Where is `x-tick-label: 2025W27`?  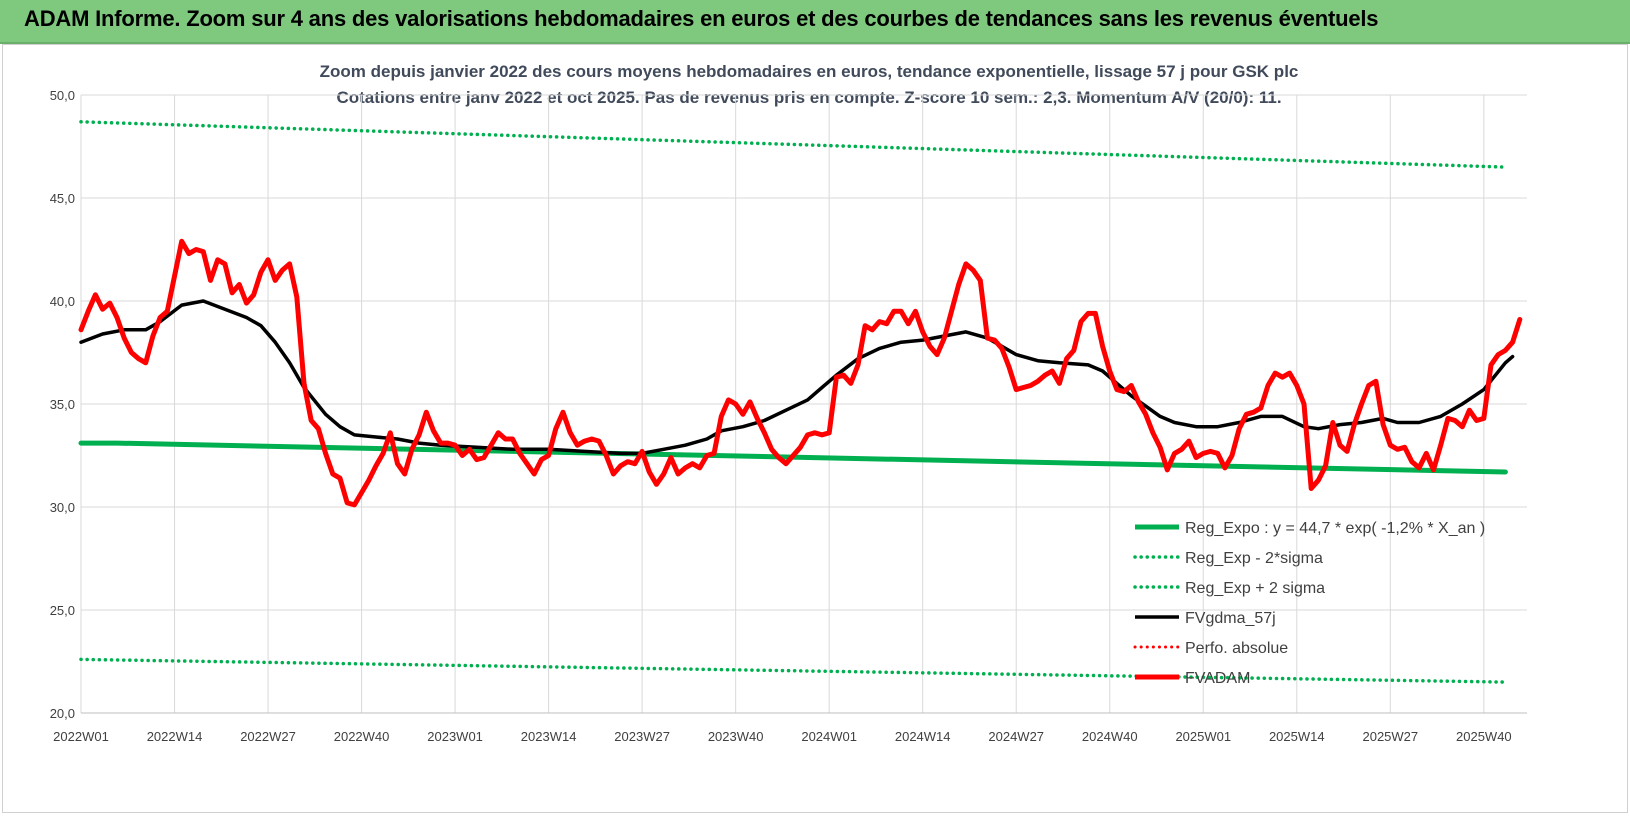 x-tick-label: 2025W27 is located at coordinates (1390, 736).